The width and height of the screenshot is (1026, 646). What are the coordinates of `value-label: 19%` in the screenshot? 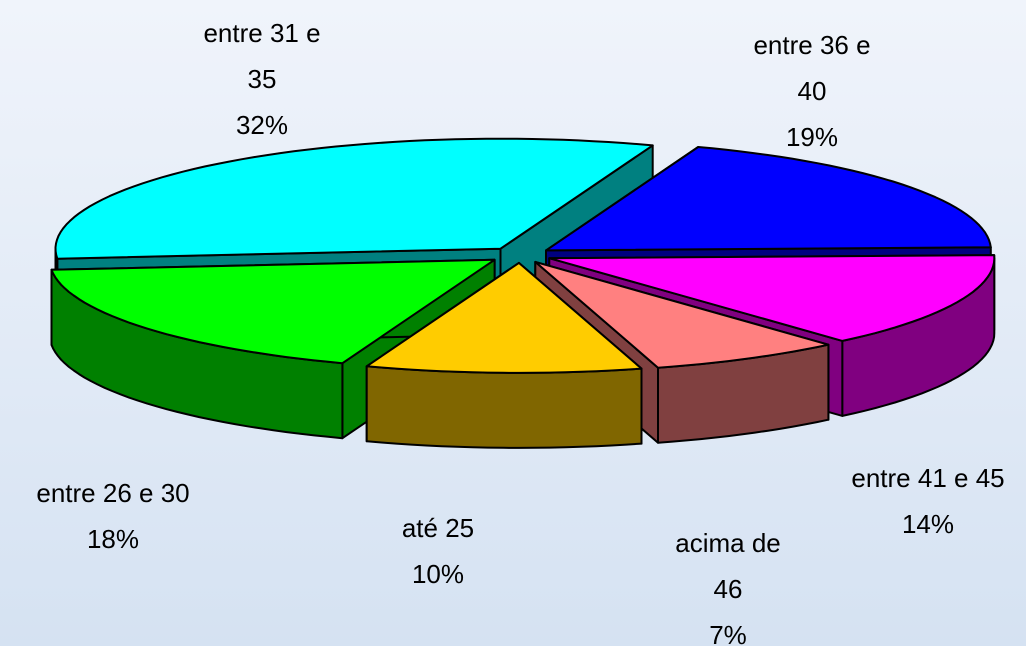 It's located at (812, 137).